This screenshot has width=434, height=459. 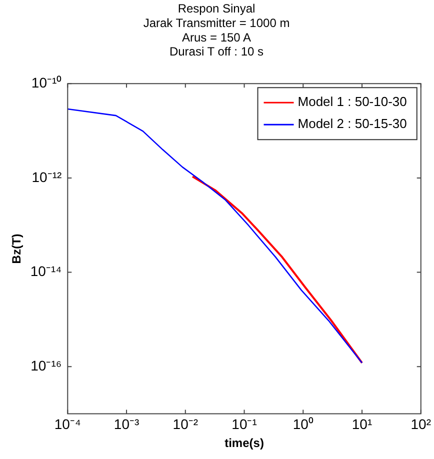 What do you see at coordinates (352, 124) in the screenshot?
I see `legend-label: Model 2 : 50-15-30` at bounding box center [352, 124].